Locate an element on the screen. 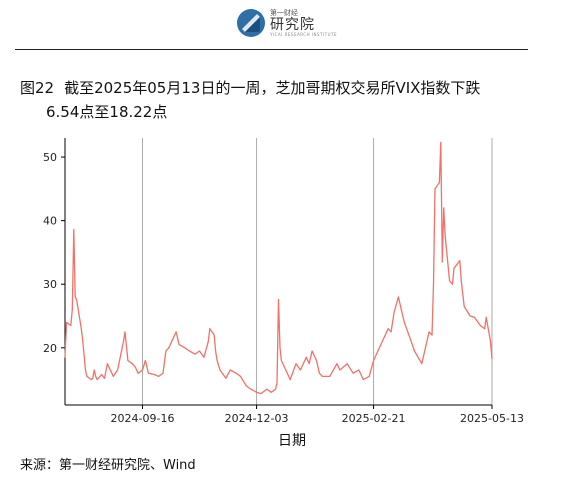 The image size is (575, 500). logo-mark-icon is located at coordinates (251, 23).